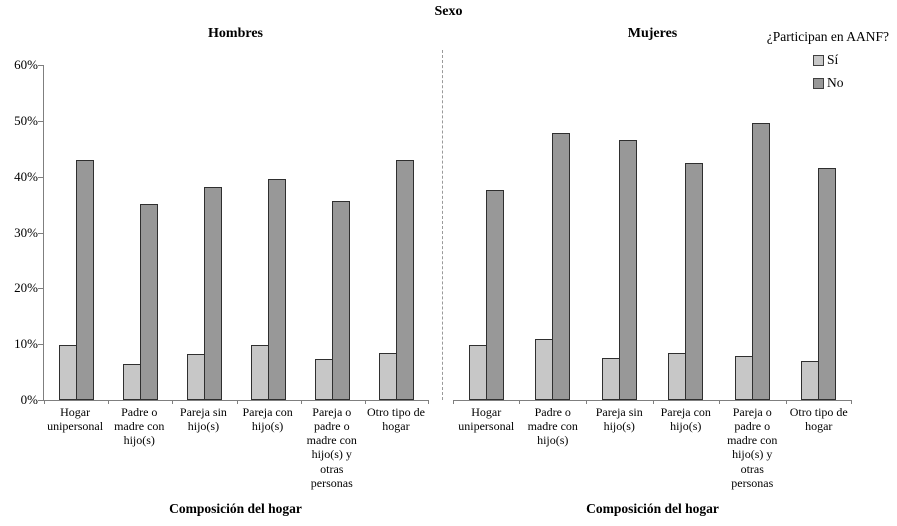  I want to click on x-axis-title-mujeres: Composición del hogar, so click(652, 508).